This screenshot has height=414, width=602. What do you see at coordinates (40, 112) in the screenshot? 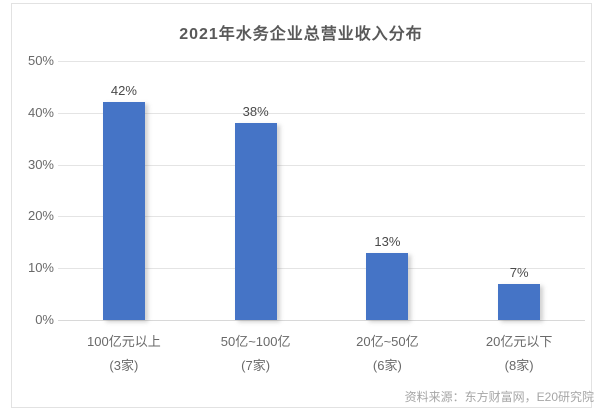
I see `y-tick-label-40: 40%` at bounding box center [40, 112].